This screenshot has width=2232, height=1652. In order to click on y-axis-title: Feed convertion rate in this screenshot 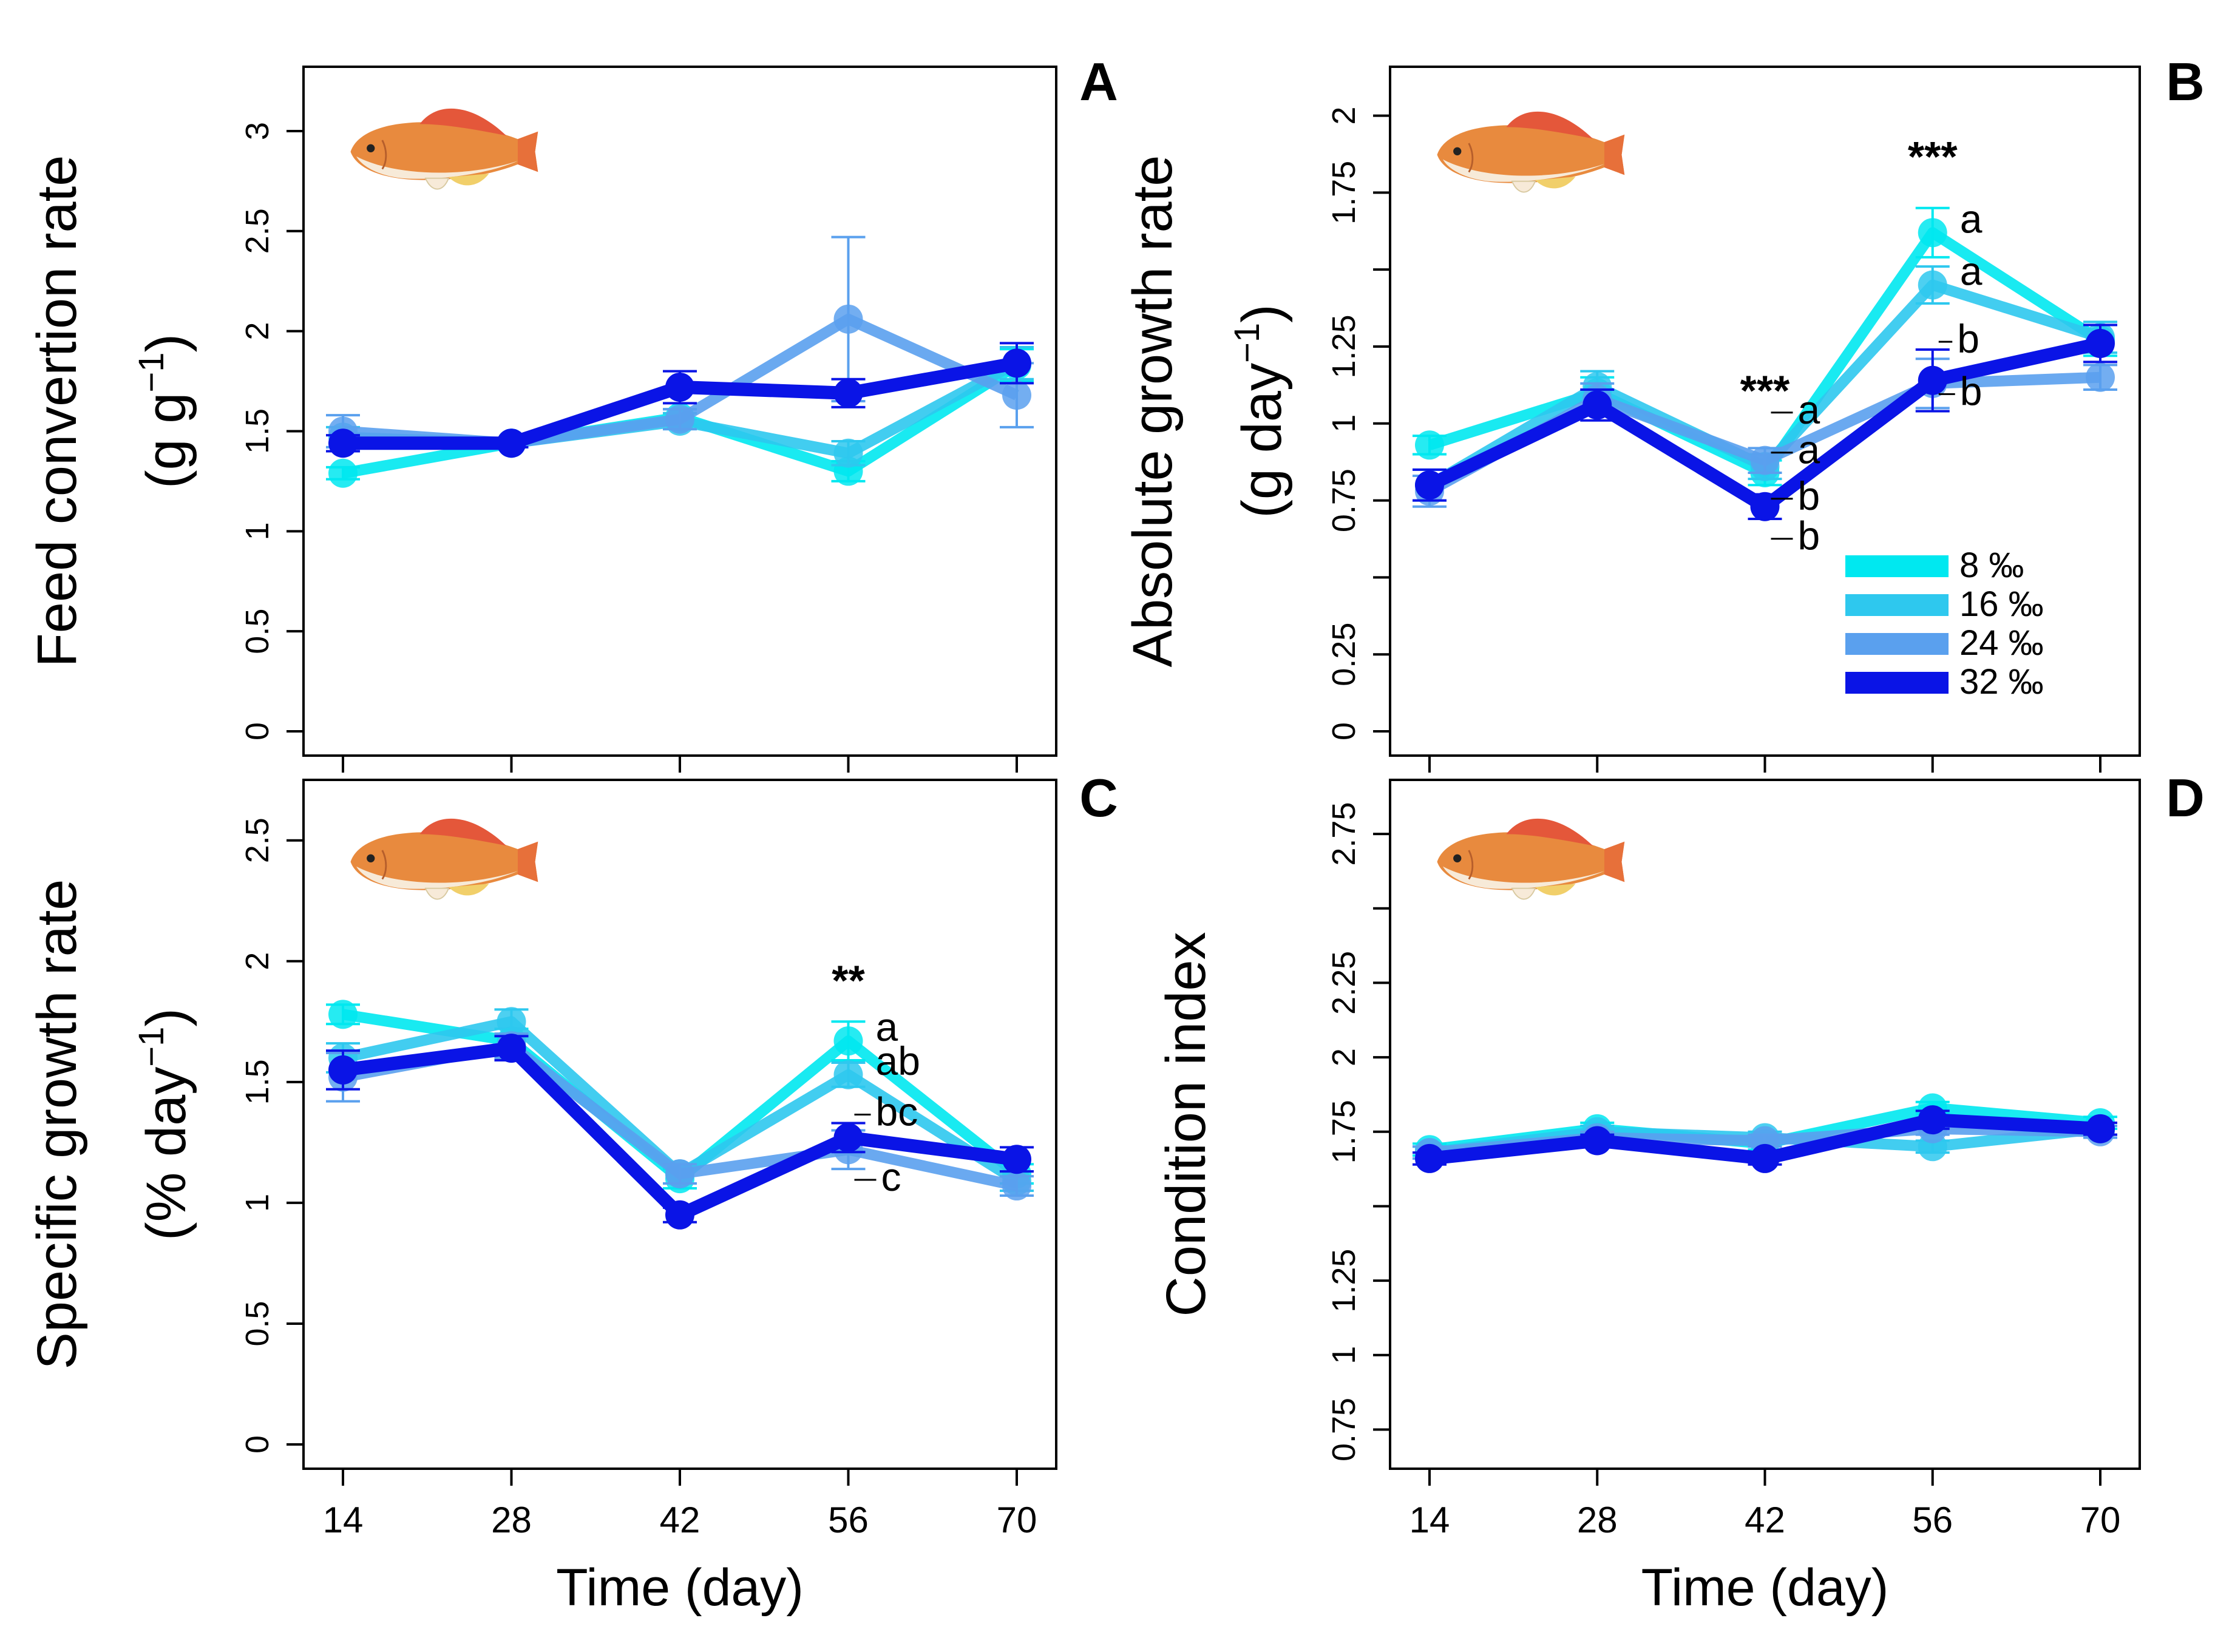, I will do `click(57, 412)`.